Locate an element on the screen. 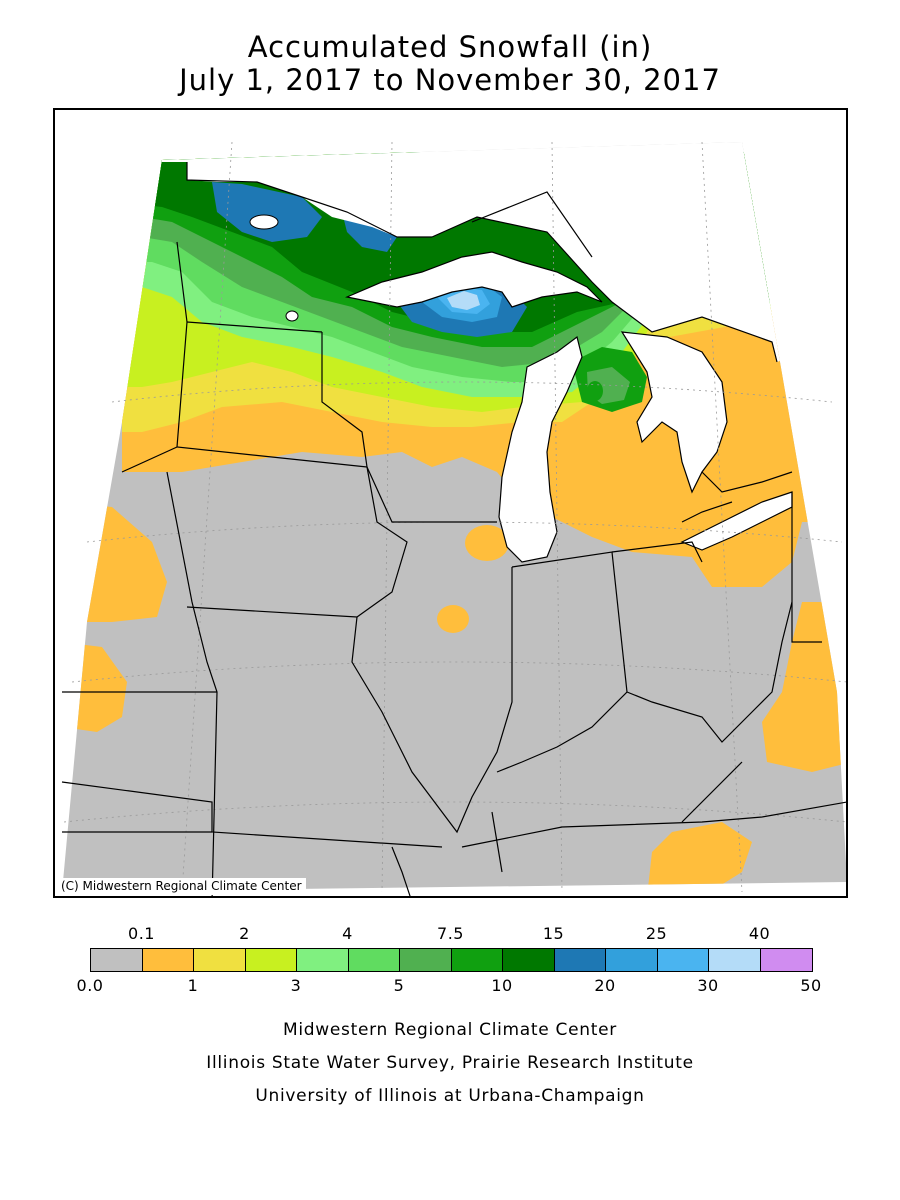 The height and width of the screenshot is (1200, 900). legend-bar is located at coordinates (451, 960).